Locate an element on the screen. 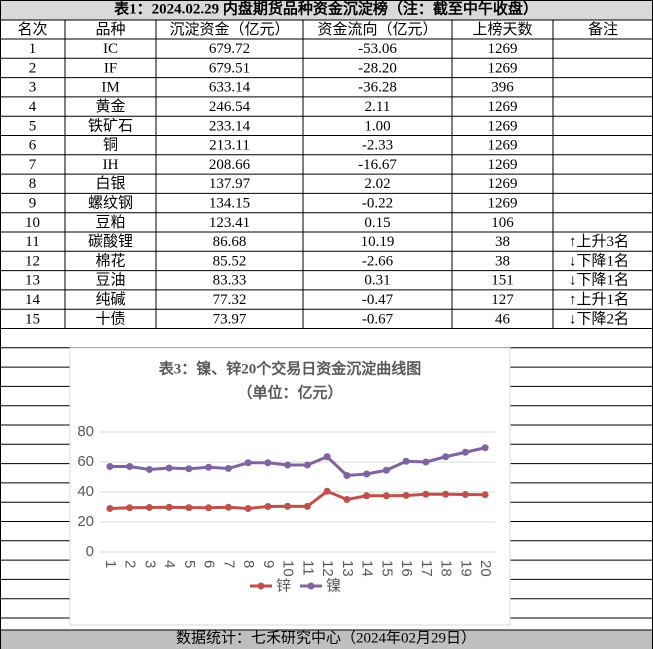 This screenshot has height=649, width=653. x-tick-label: 16 is located at coordinates (406, 568).